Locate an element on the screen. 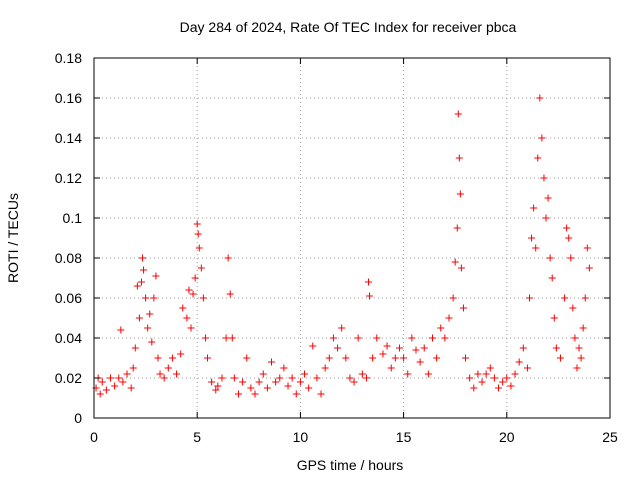  y-tick-label: 0.14 is located at coordinates (68, 138).